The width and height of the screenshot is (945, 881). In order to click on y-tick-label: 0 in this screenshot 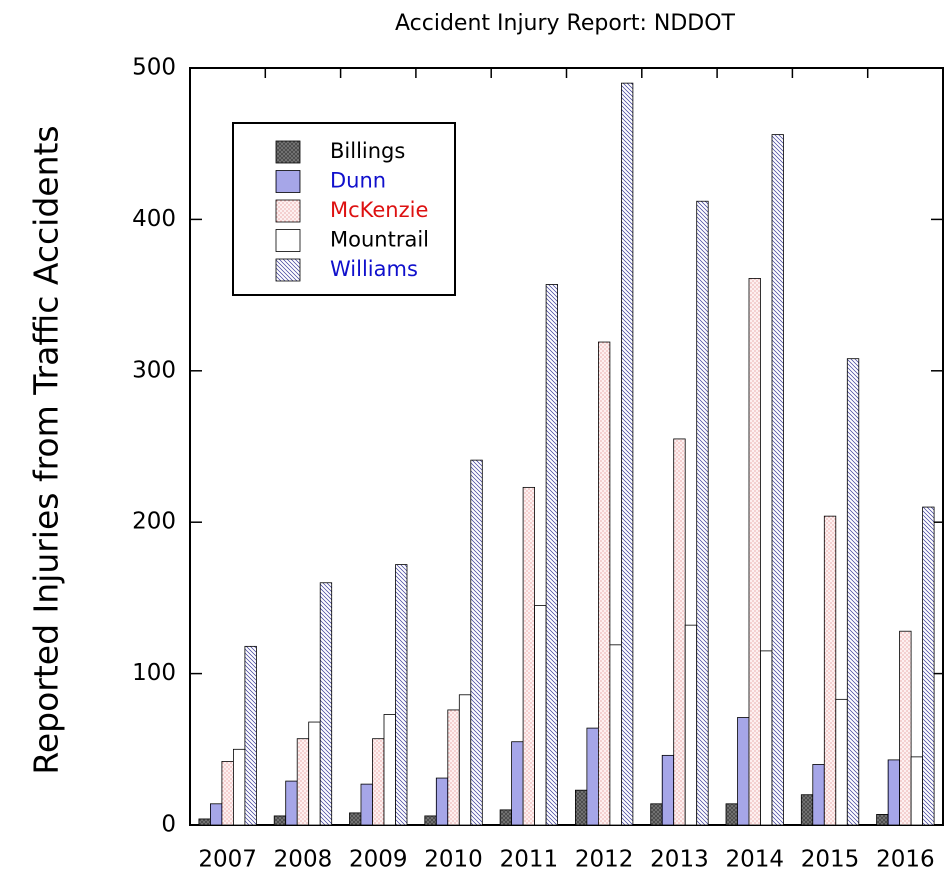, I will do `click(168, 825)`.